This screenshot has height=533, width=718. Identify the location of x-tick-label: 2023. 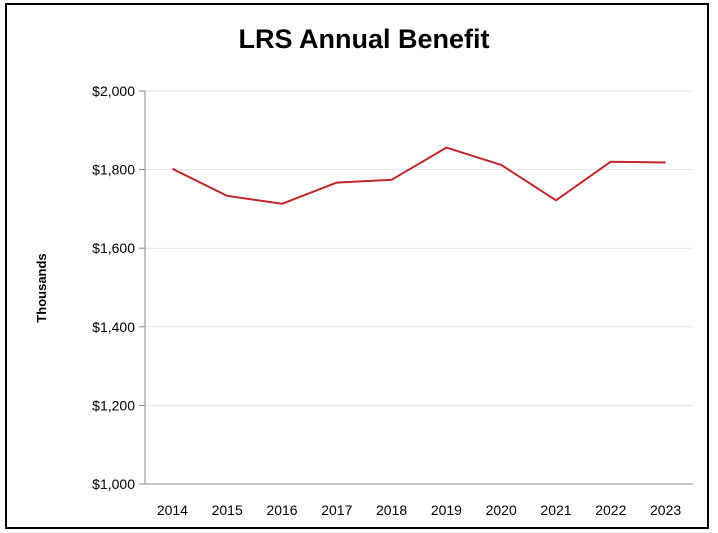
(665, 510).